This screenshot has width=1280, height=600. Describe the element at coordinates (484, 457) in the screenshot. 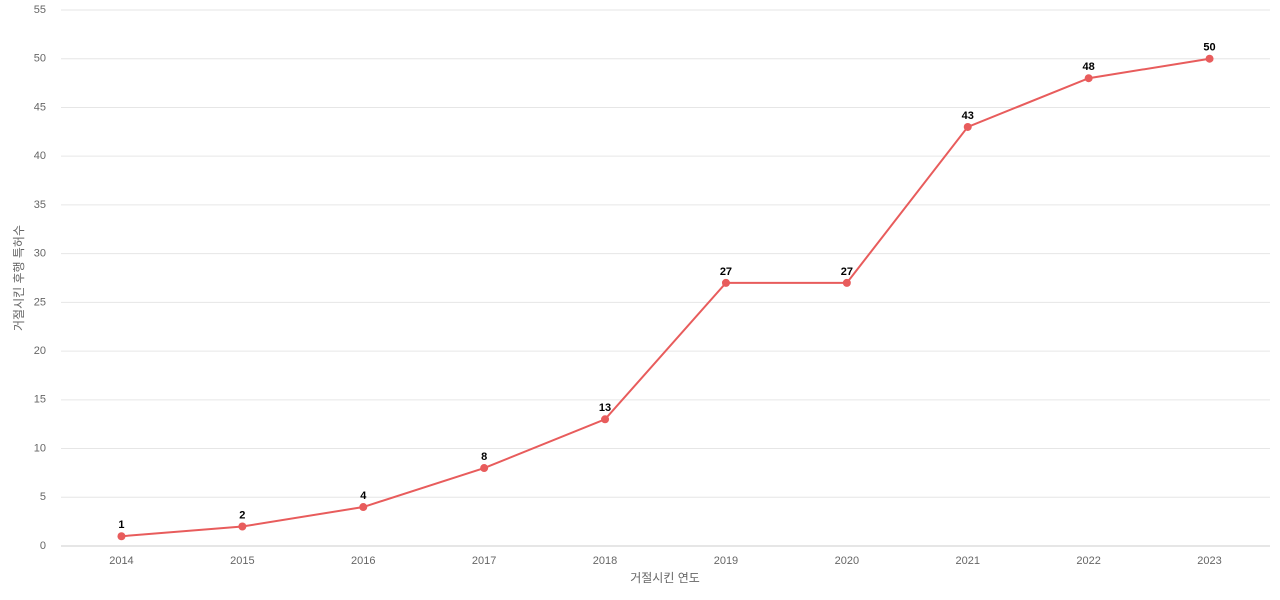

I see `data-label: 8` at that location.